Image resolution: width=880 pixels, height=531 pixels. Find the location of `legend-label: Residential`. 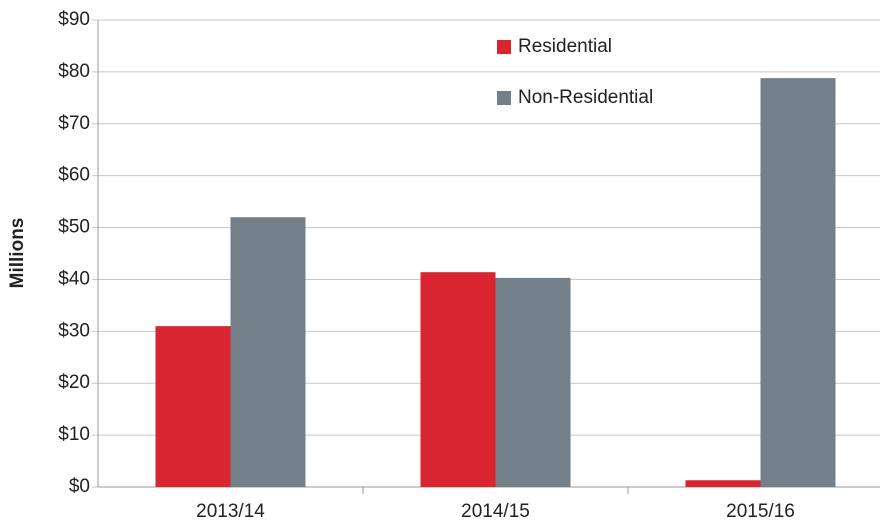

legend-label: Residential is located at coordinates (565, 46).